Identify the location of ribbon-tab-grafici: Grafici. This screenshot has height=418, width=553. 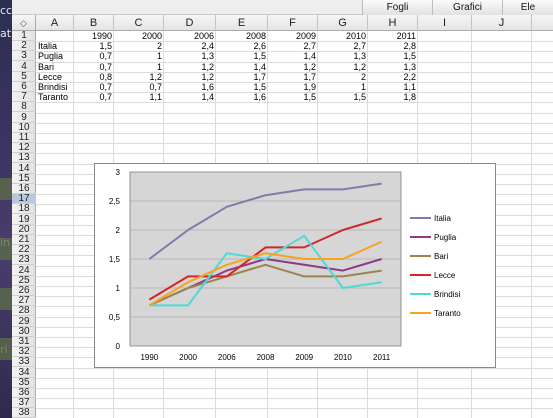
(467, 7).